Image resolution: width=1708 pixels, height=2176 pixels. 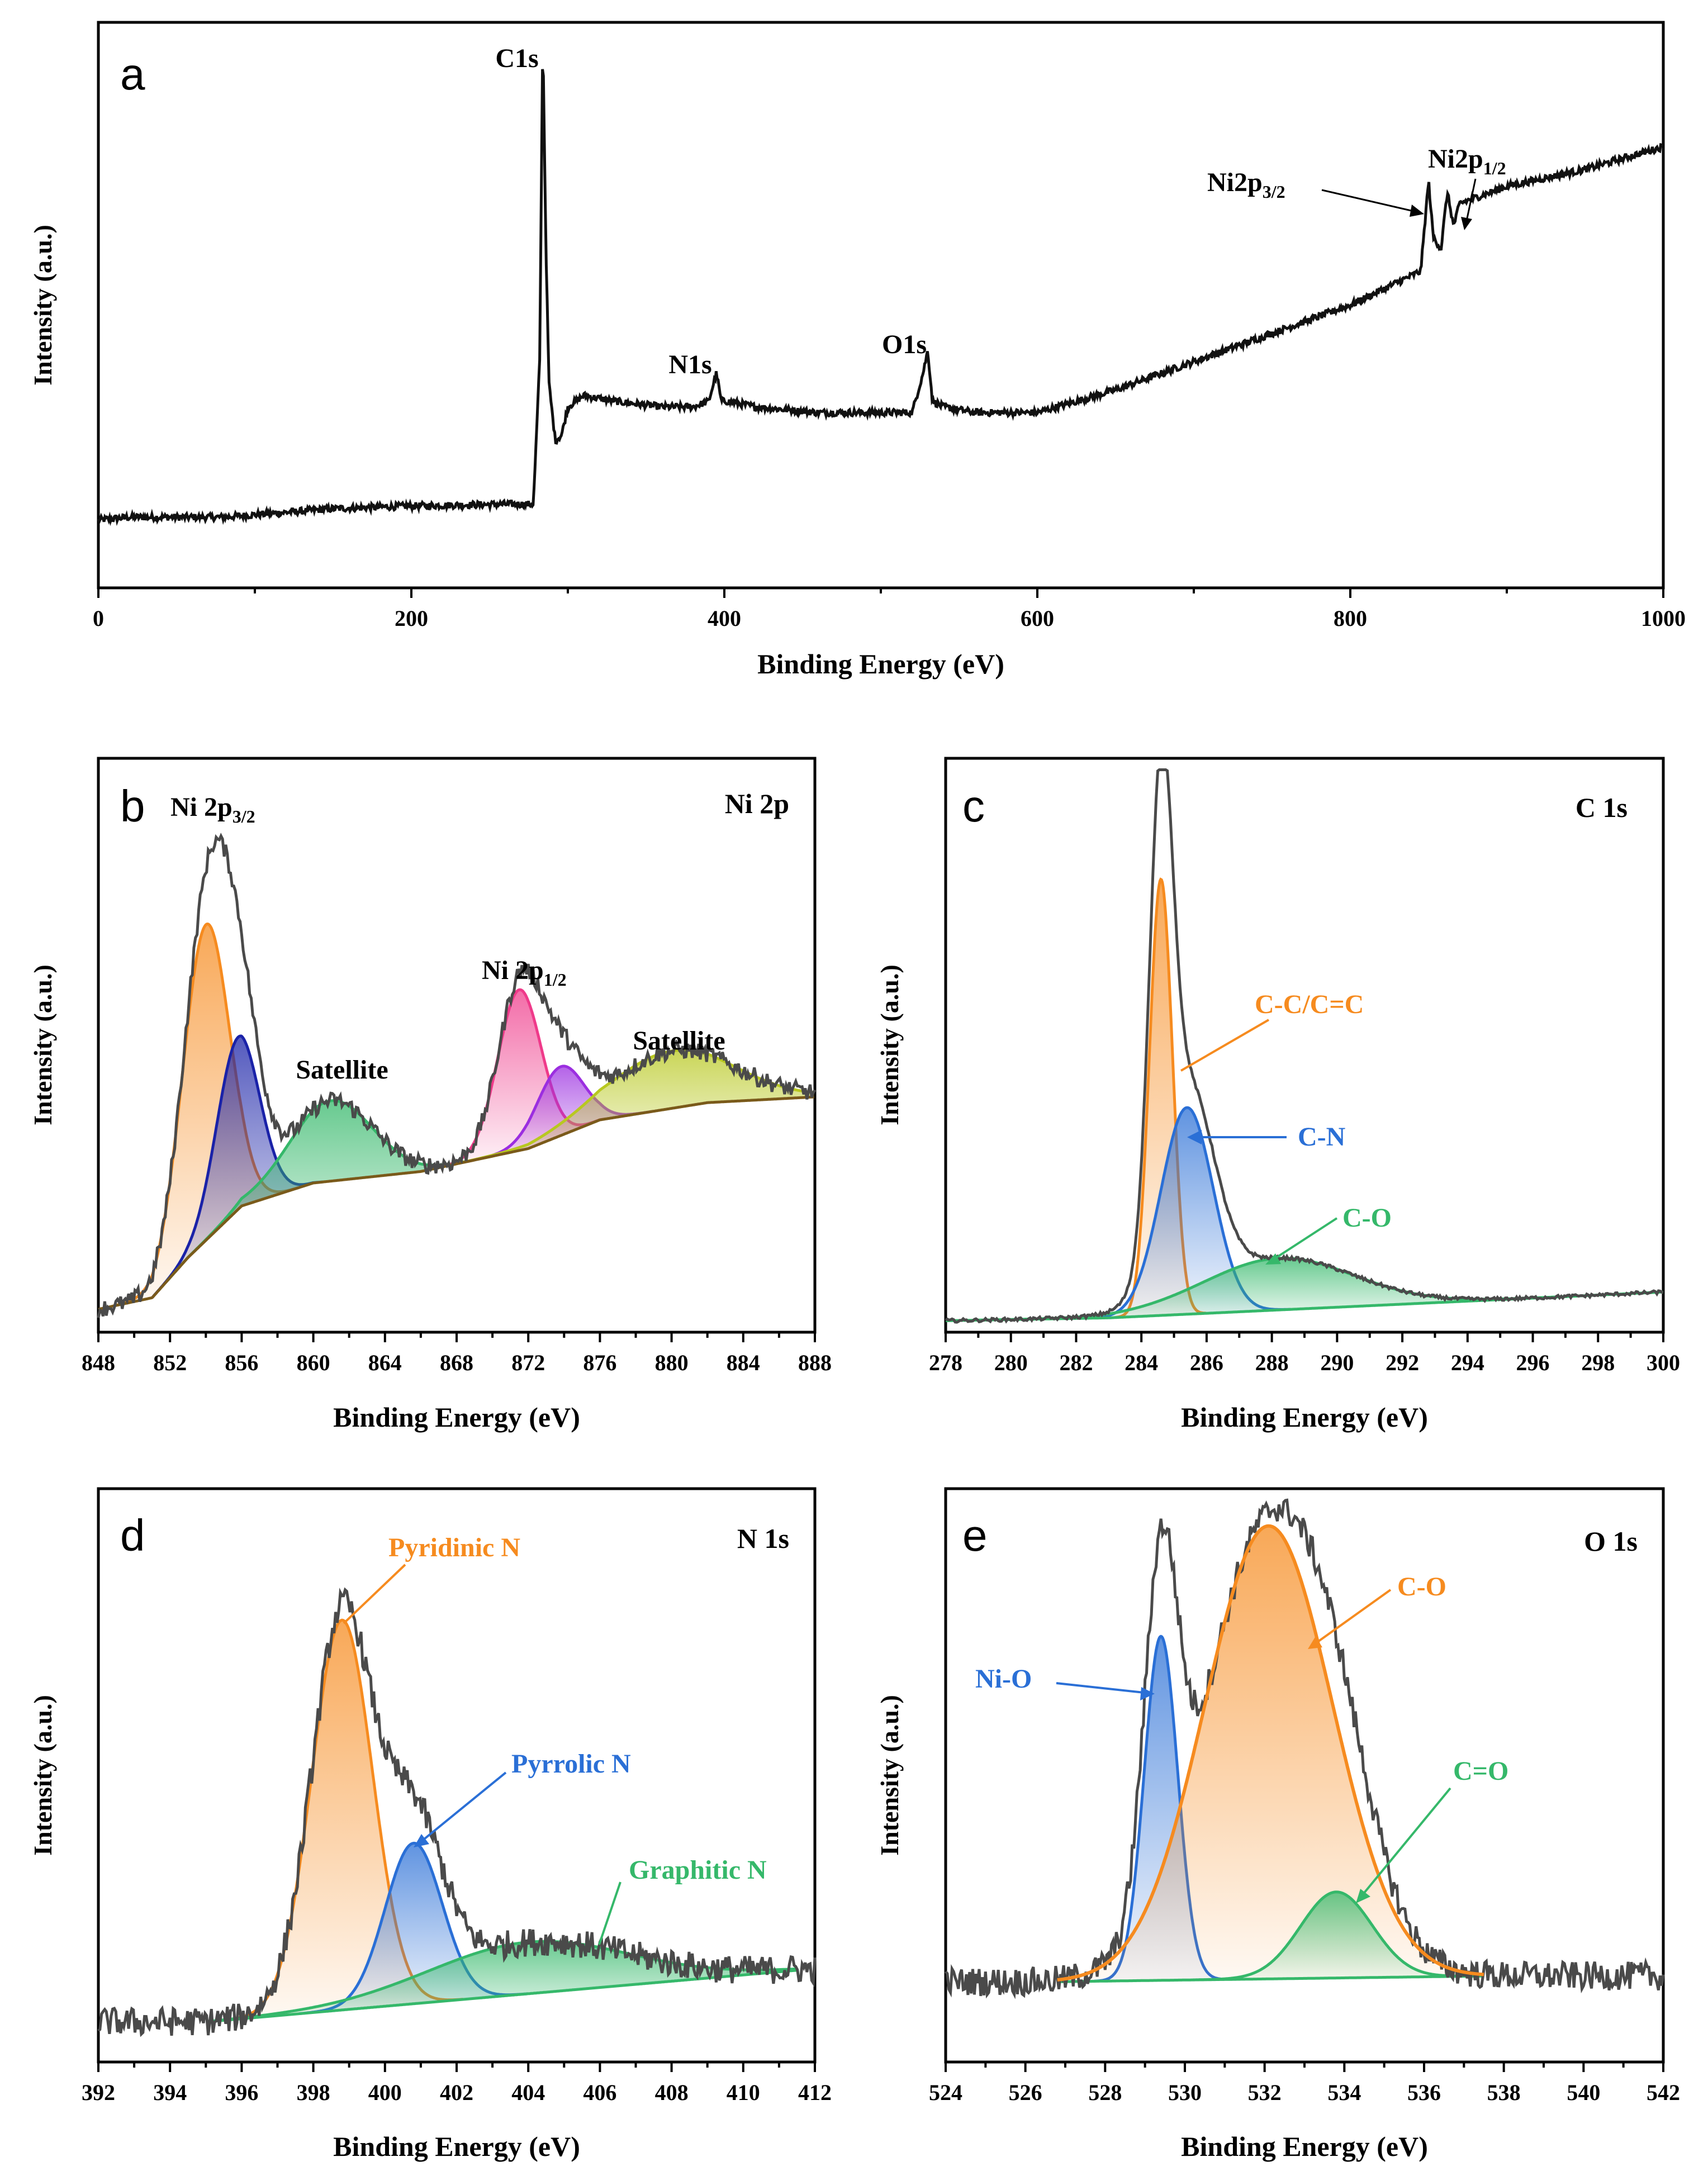 I want to click on x-tick-label: 412, so click(x=815, y=2092).